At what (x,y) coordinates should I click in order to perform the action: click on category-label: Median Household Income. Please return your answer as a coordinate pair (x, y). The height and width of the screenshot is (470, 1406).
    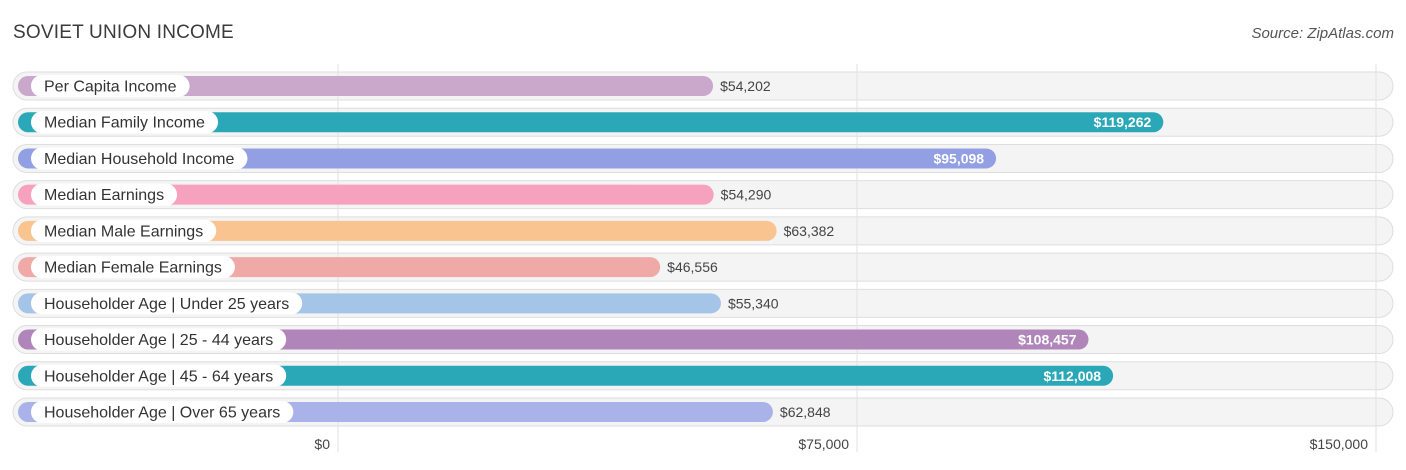
    Looking at the image, I should click on (139, 159).